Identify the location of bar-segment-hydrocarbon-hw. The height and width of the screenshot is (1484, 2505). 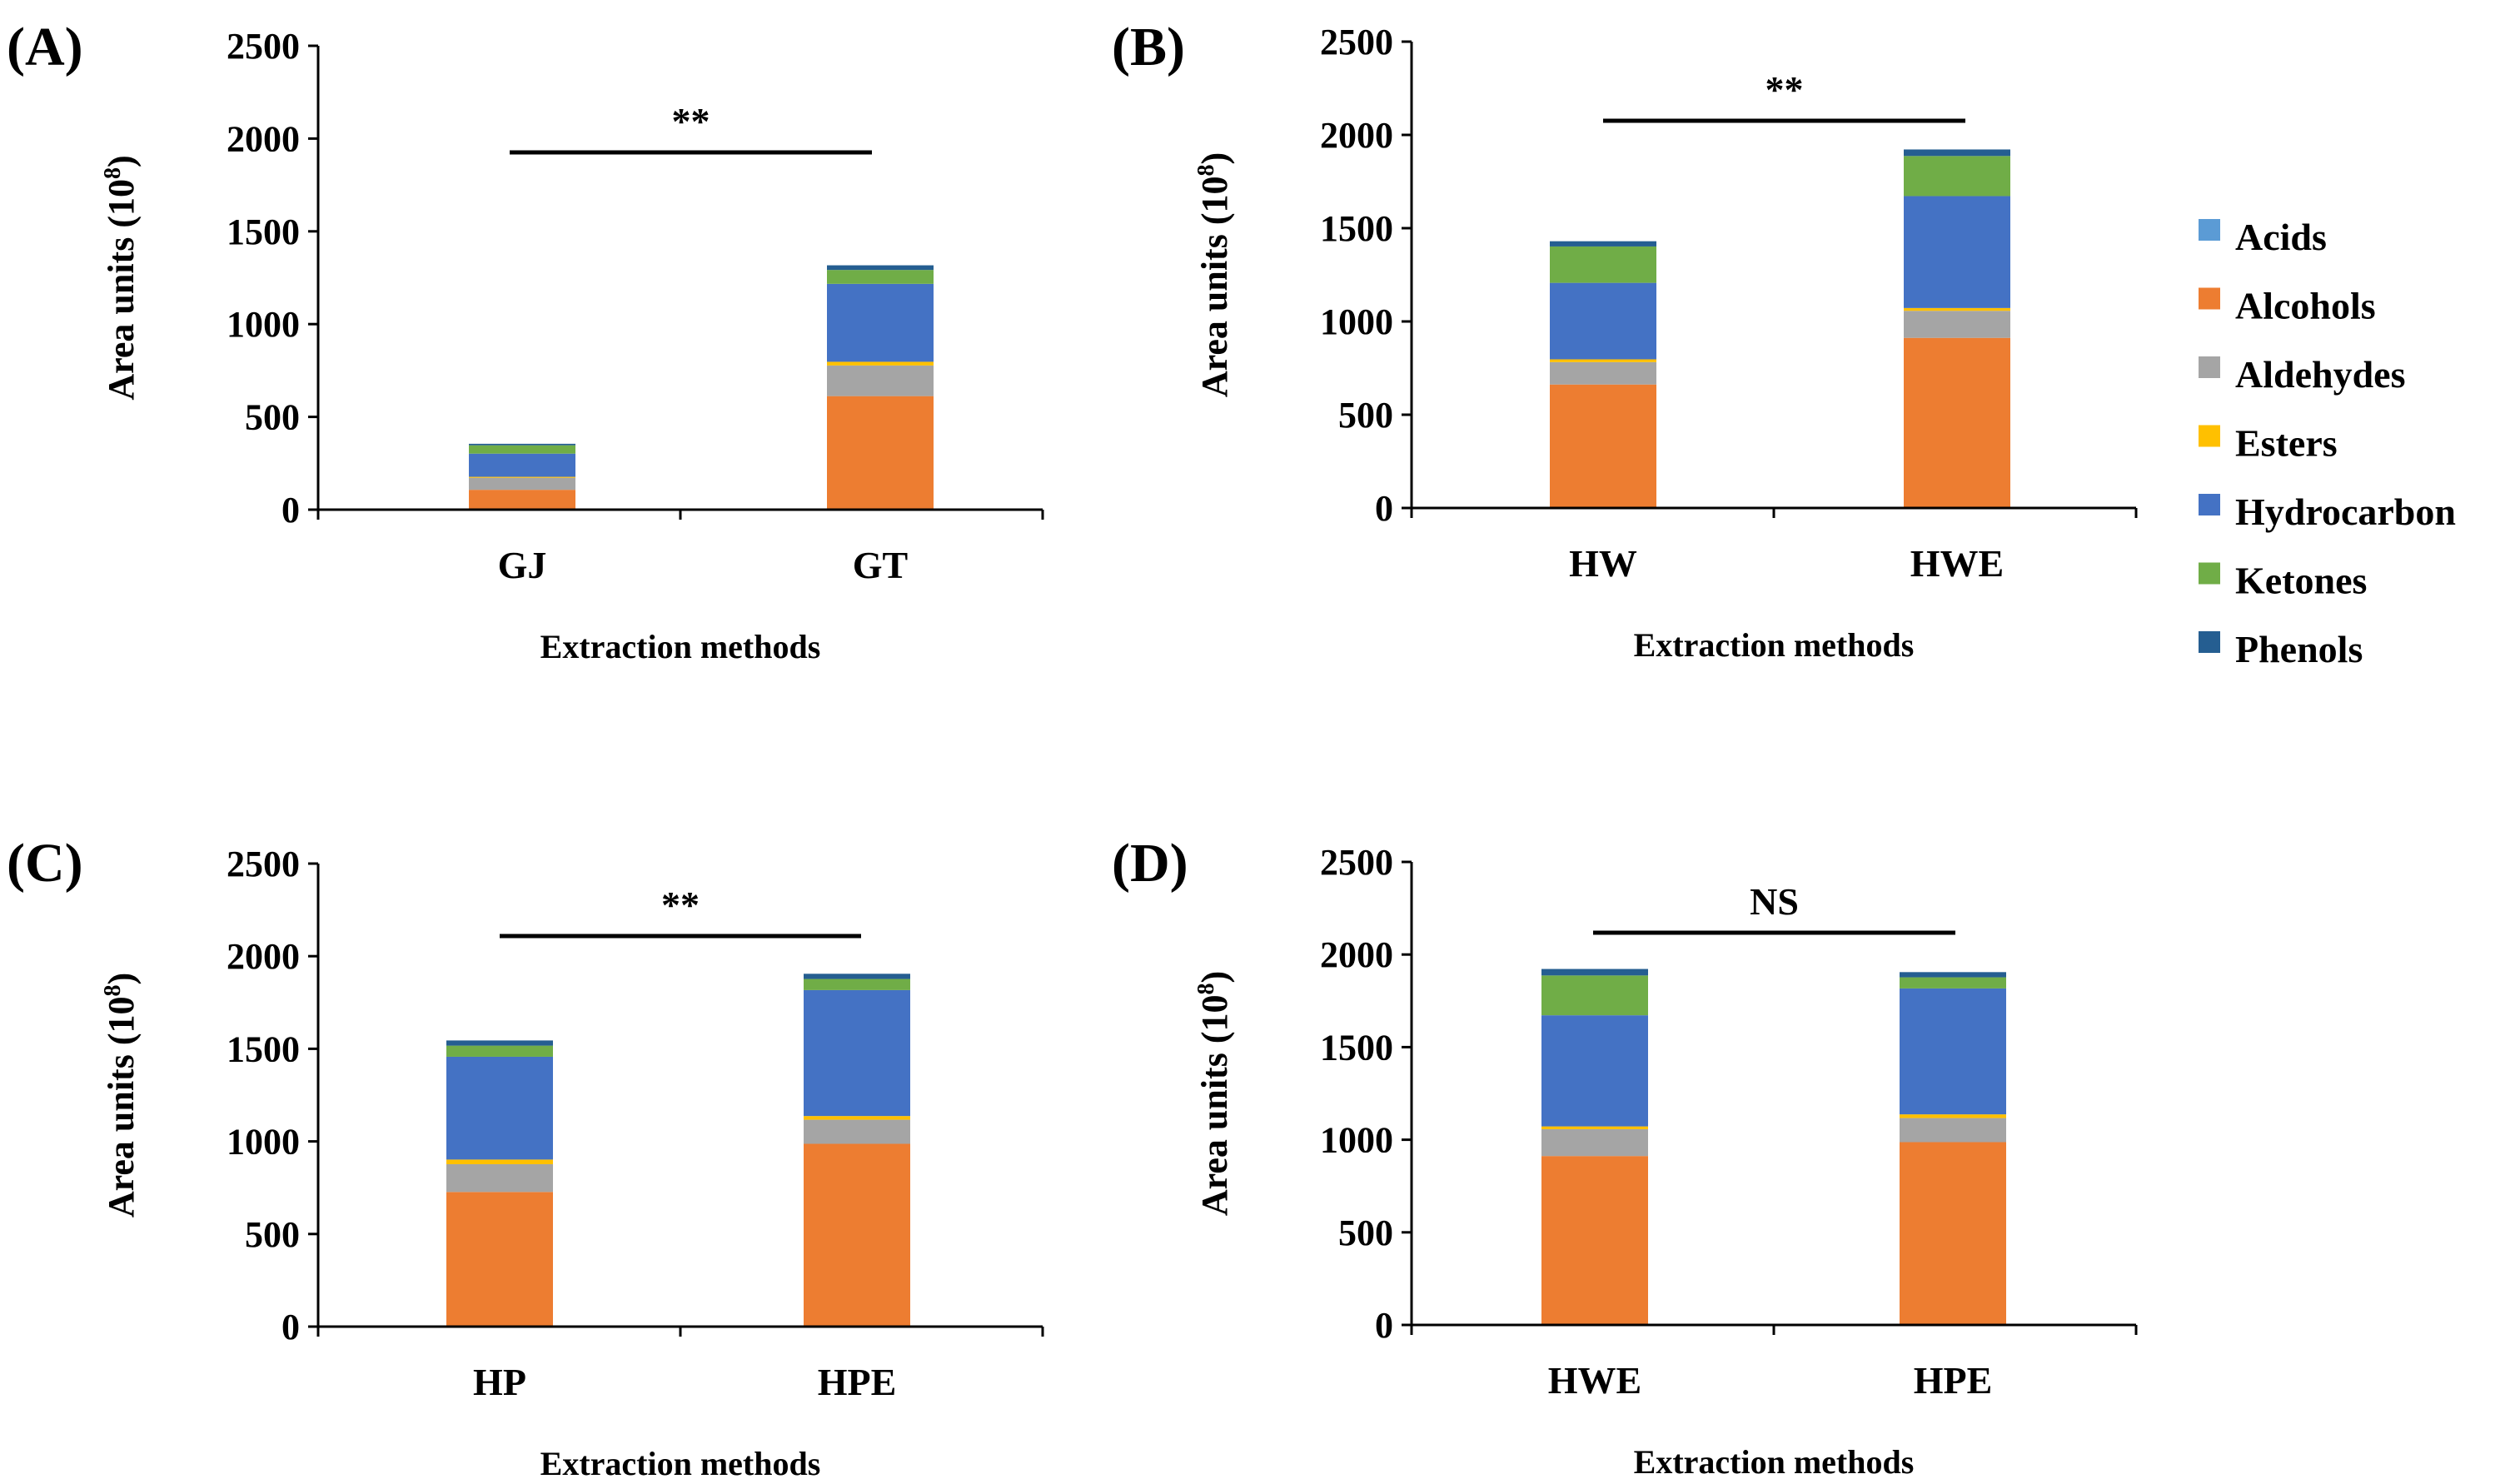
(1603, 321).